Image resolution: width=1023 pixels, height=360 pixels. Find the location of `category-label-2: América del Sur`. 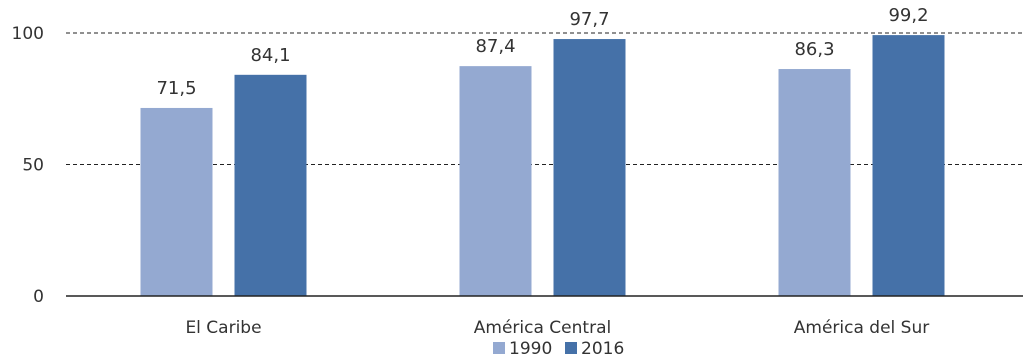

category-label-2: América del Sur is located at coordinates (861, 328).